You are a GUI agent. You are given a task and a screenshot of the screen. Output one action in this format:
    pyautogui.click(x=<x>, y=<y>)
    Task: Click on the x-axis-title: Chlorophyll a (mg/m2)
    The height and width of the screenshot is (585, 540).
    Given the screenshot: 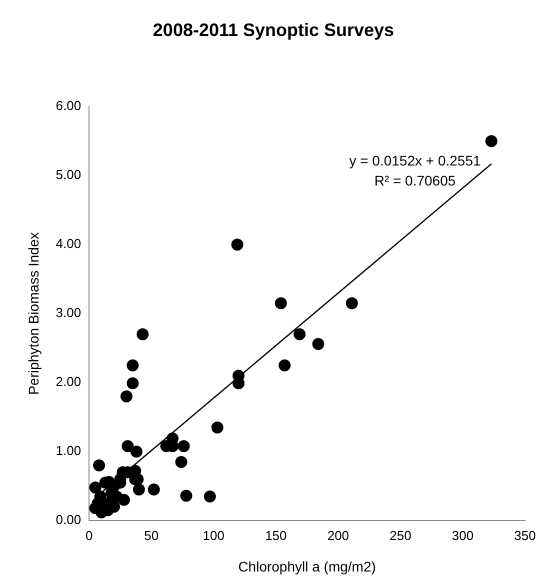 What is the action you would take?
    pyautogui.click(x=307, y=566)
    